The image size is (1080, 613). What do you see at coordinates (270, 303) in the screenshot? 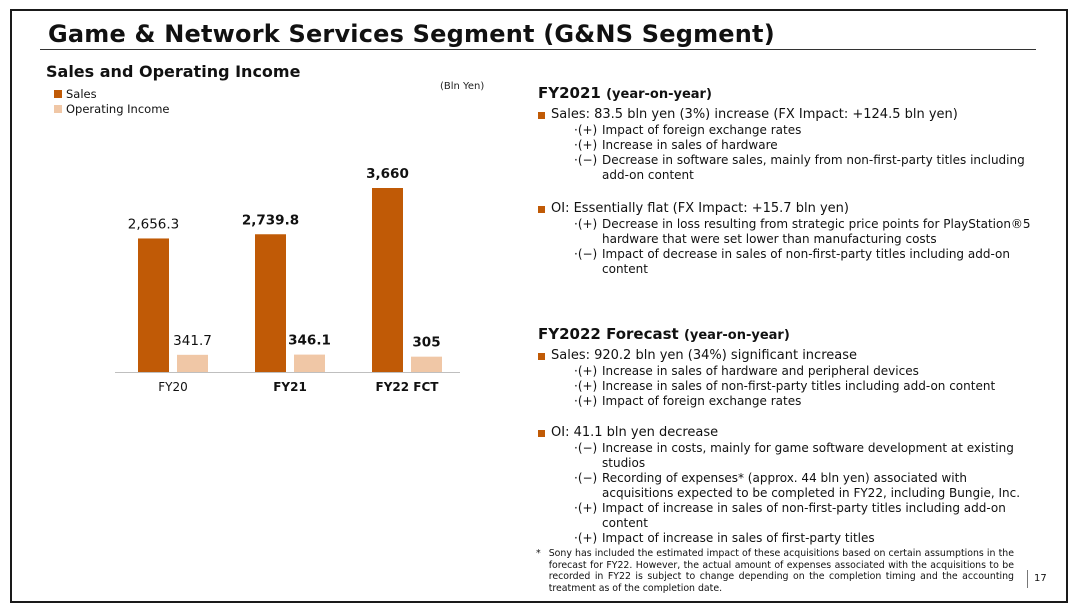
I see `bar-sales-fy21` at bounding box center [270, 303].